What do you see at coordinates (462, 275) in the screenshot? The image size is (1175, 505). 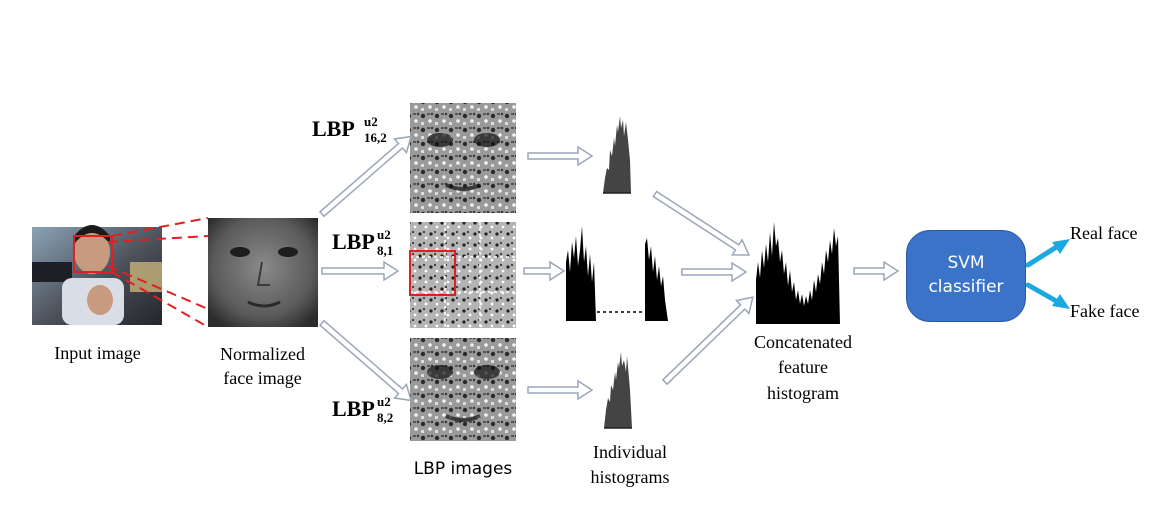 I see `lbp-image-middle` at bounding box center [462, 275].